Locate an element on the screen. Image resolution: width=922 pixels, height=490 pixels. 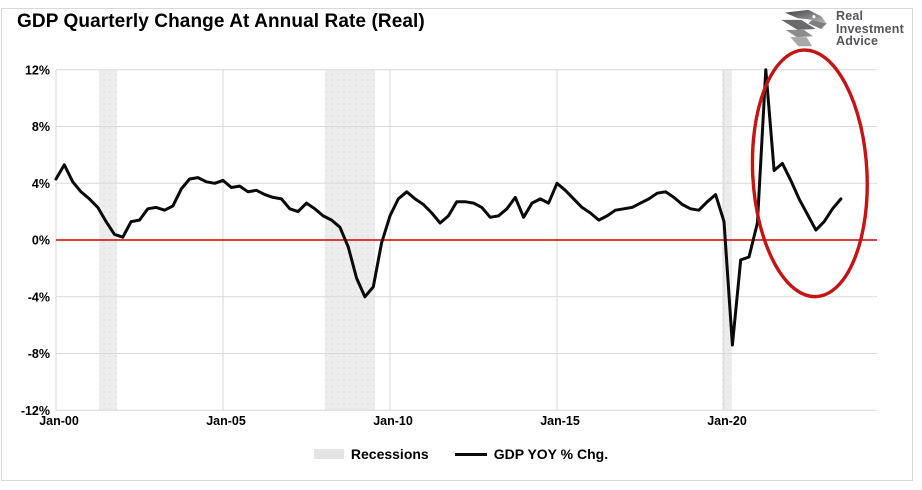
eagle-icon is located at coordinates (804, 28).